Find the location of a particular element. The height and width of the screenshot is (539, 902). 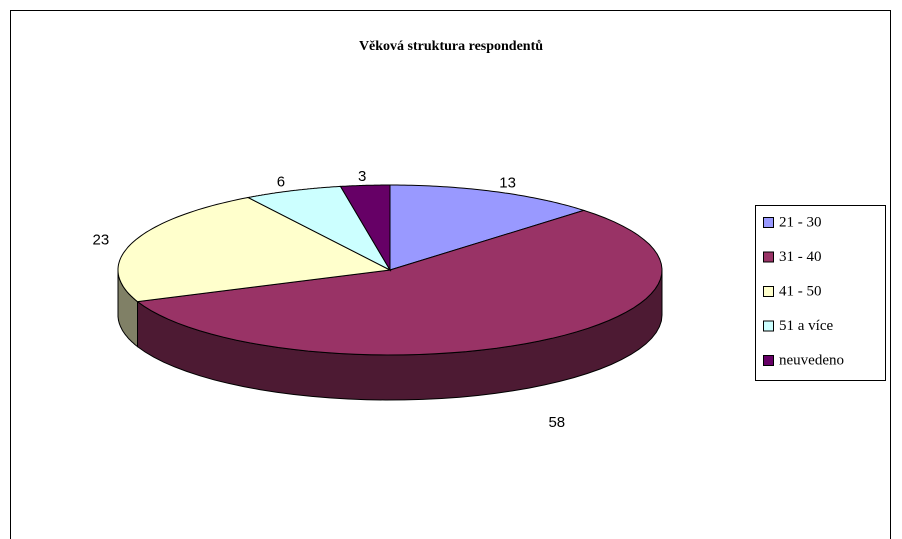

legend-label: 41 - 50 is located at coordinates (800, 291).